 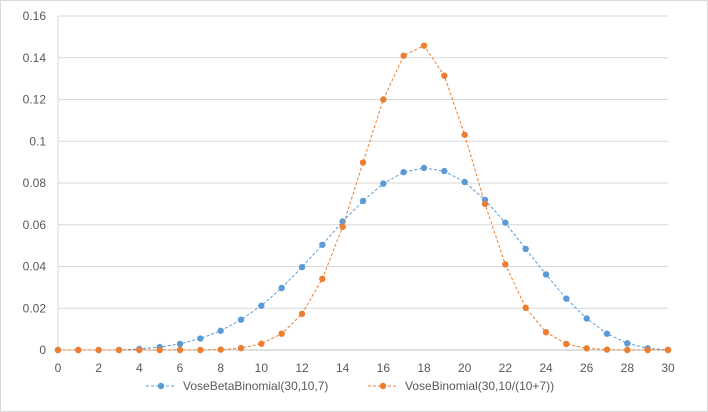 I want to click on x-tick-label: 22, so click(x=506, y=368).